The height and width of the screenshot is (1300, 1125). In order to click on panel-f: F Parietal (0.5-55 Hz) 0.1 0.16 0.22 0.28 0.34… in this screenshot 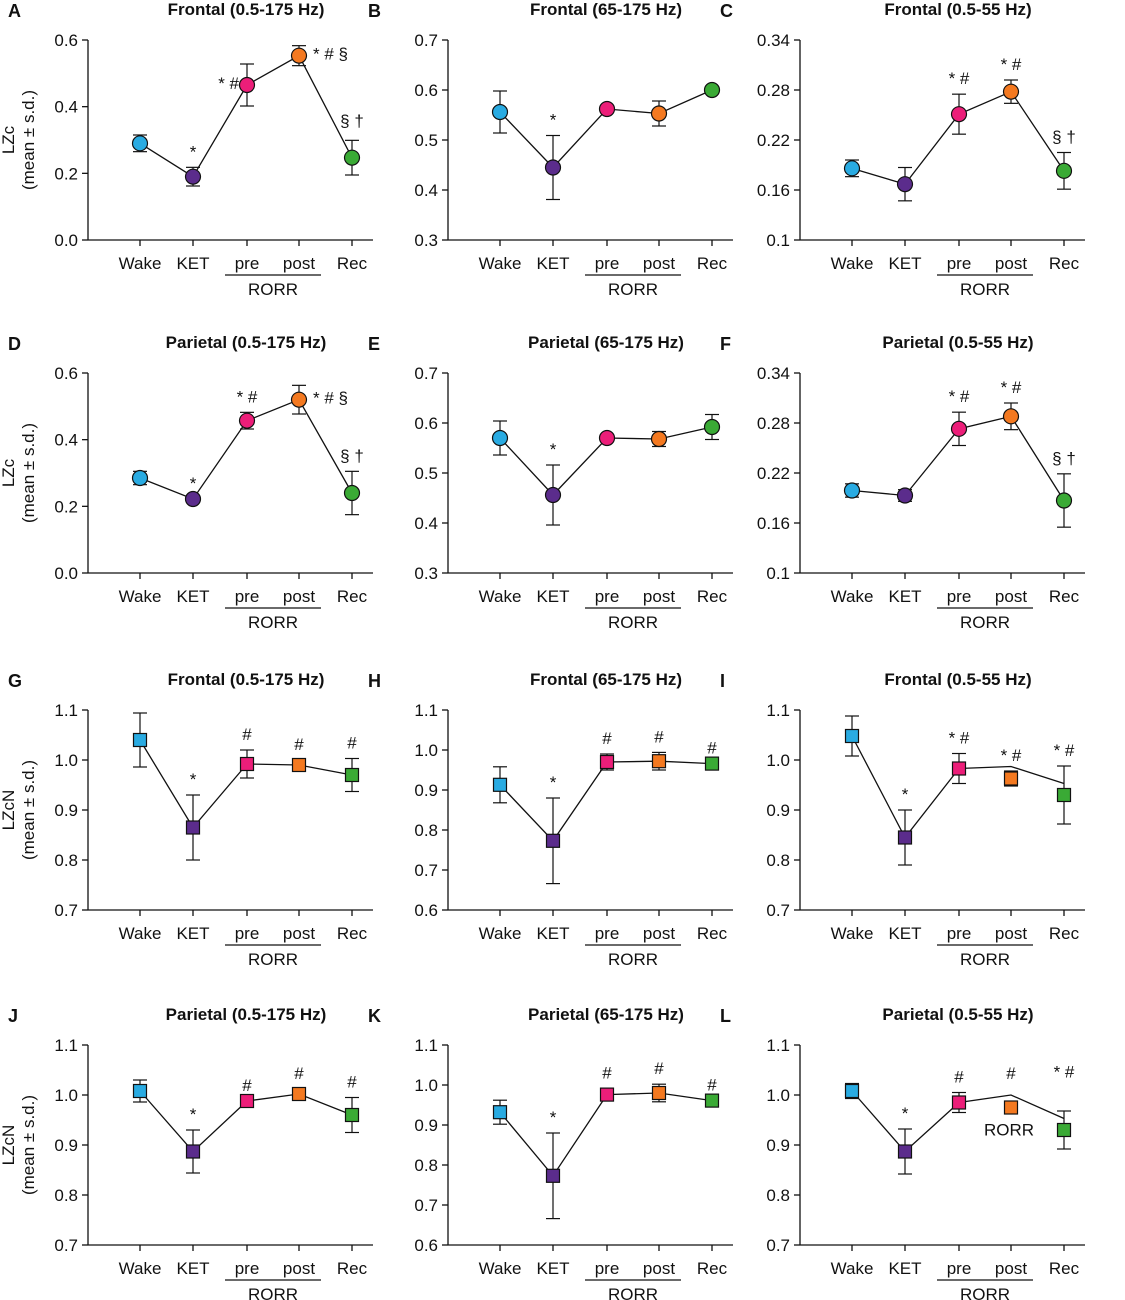, I will do `click(902, 482)`.